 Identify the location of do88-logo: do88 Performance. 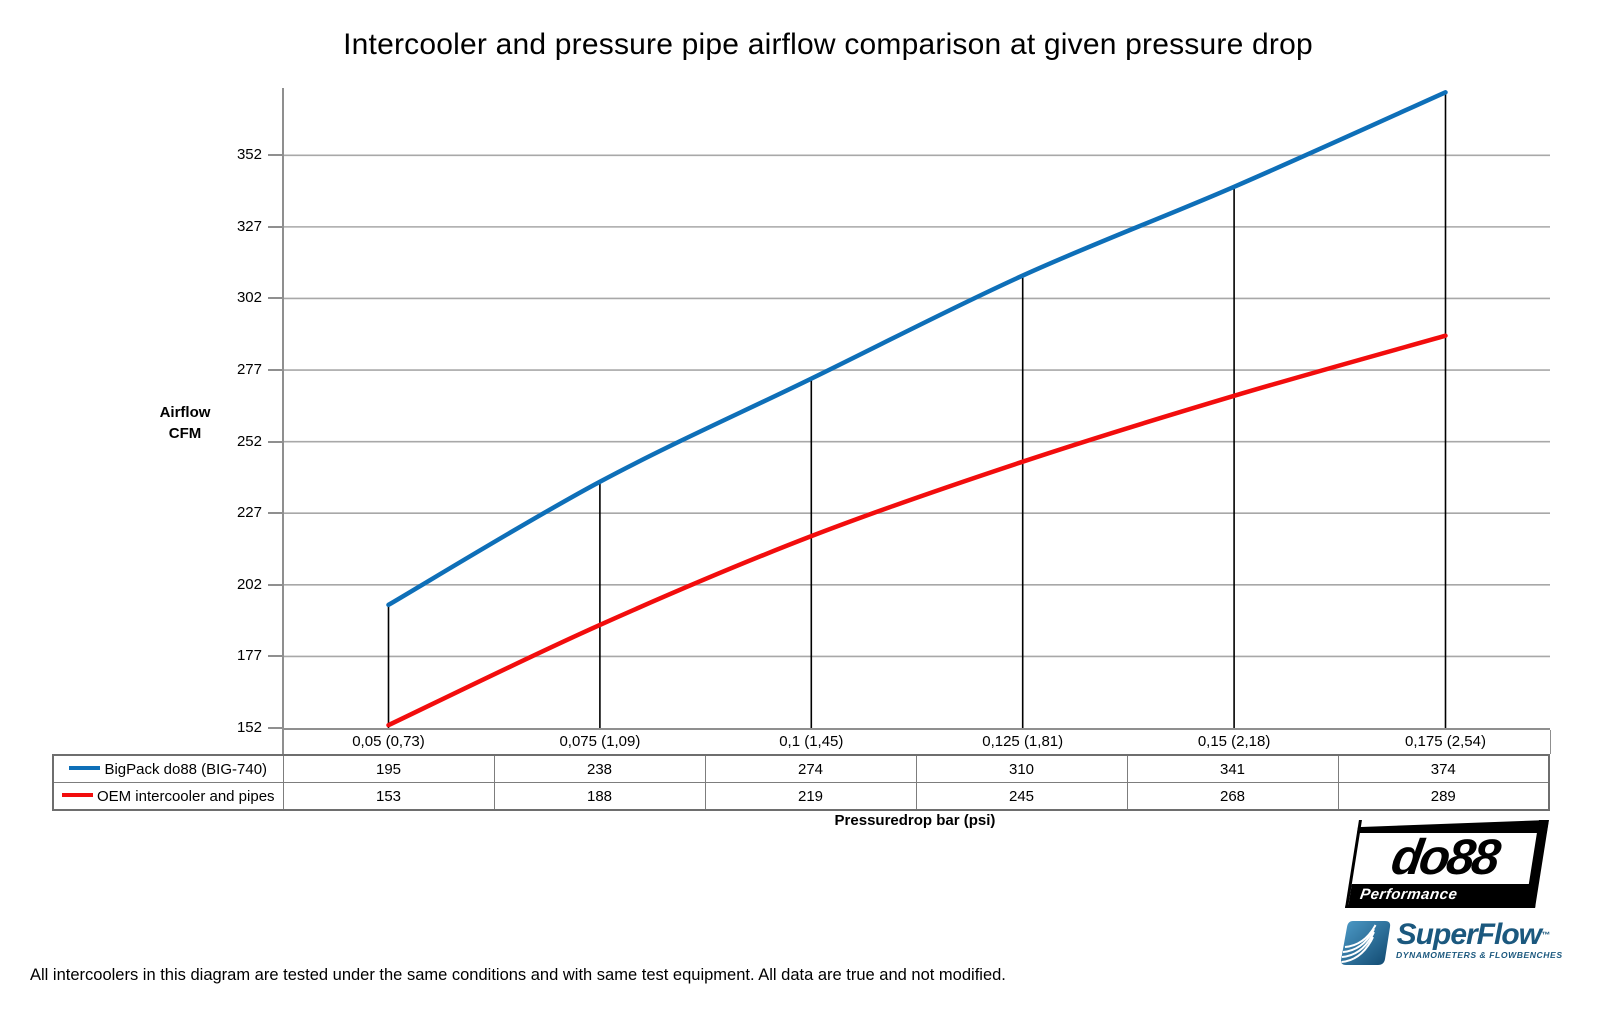
(1447, 864).